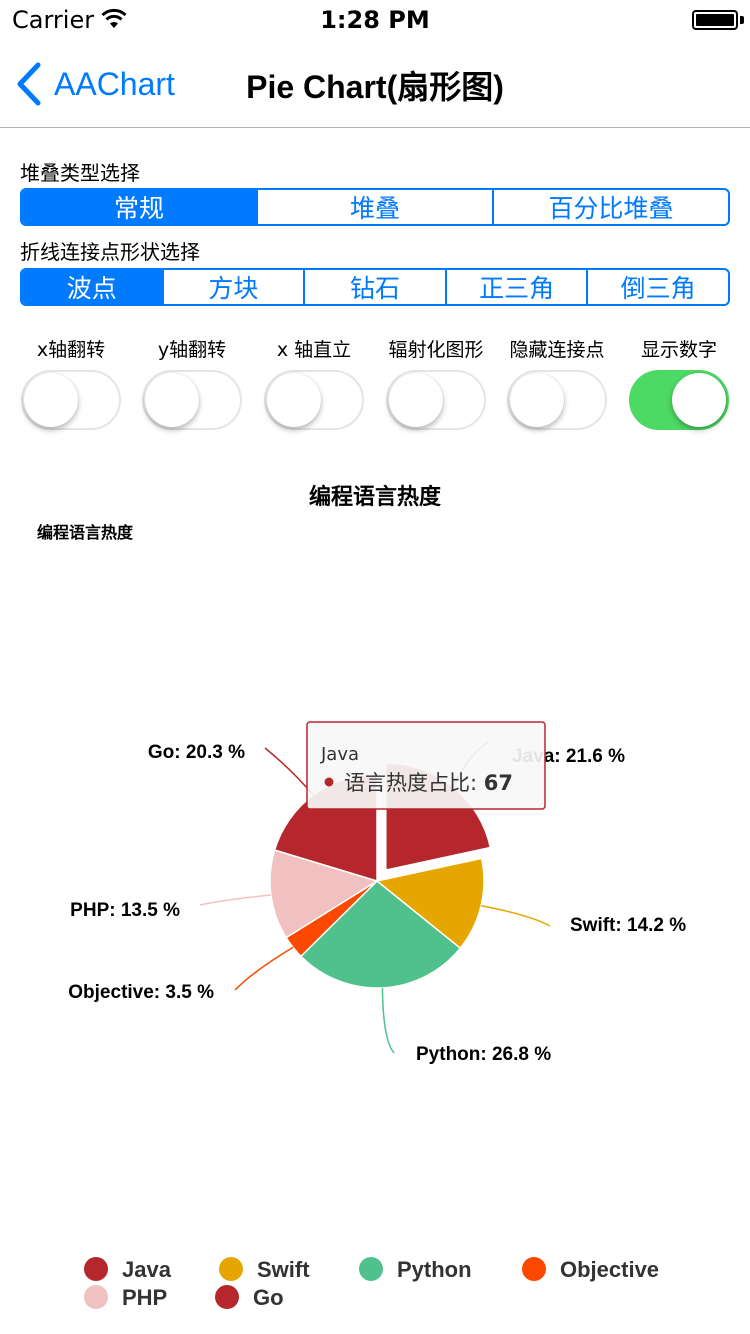 The image size is (750, 1334). Describe the element at coordinates (742, 20) in the screenshot. I see `battery-tip` at that location.